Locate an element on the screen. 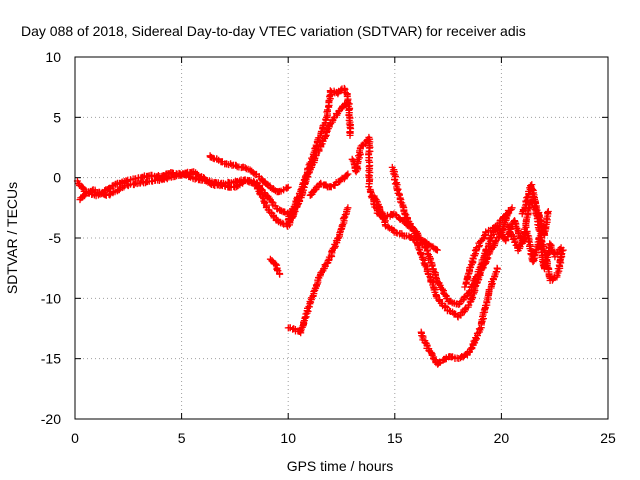 Image resolution: width=640 pixels, height=480 pixels. x-tick-label: 25 is located at coordinates (608, 438).